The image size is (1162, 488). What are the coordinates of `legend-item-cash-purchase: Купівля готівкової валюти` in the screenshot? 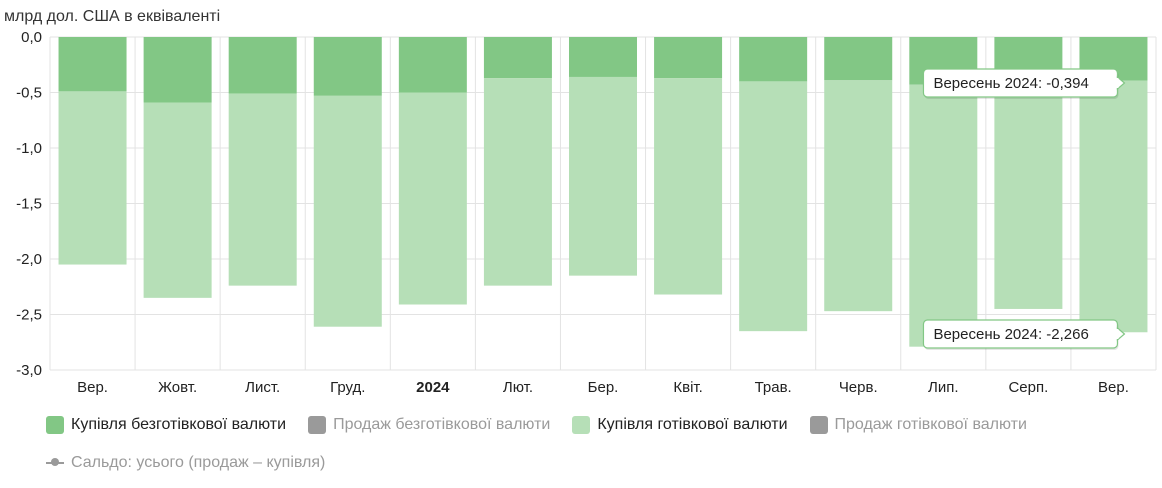 It's located at (680, 425).